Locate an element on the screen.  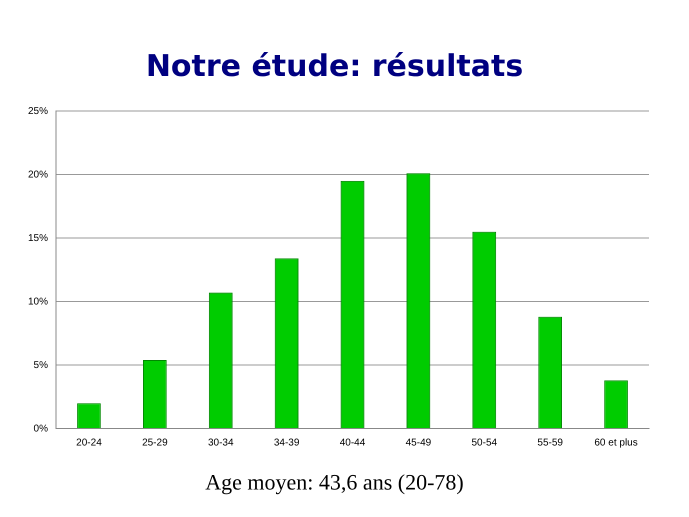
y-tick-label: 10% is located at coordinates (38, 302).